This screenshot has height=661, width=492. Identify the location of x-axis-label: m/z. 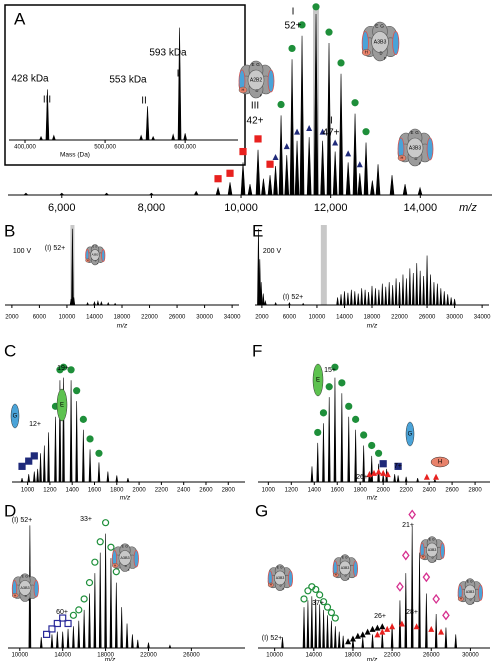
(372, 659).